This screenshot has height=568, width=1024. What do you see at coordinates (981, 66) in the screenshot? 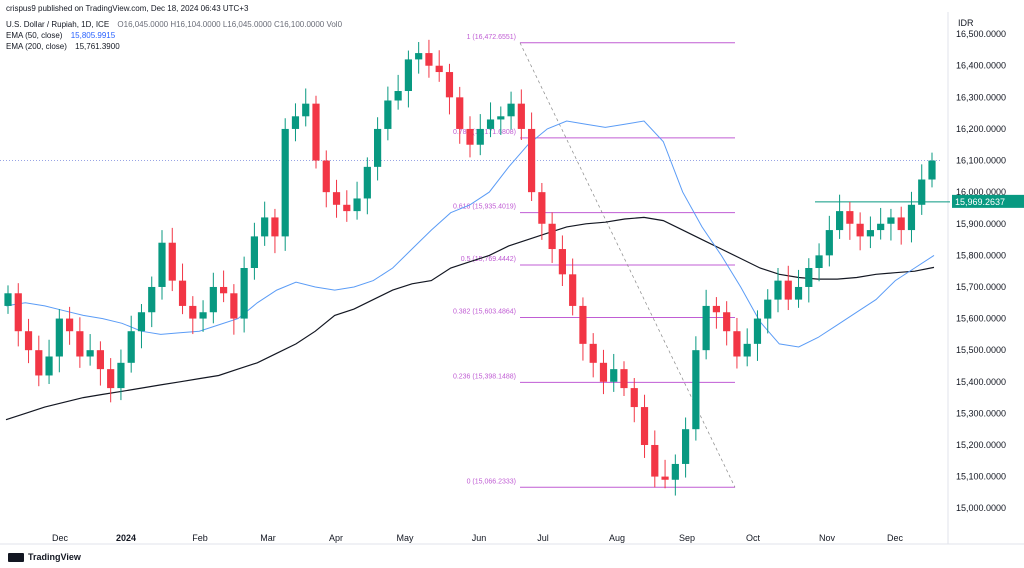
I see `y-tick-label: 16,400.0000` at bounding box center [981, 66].